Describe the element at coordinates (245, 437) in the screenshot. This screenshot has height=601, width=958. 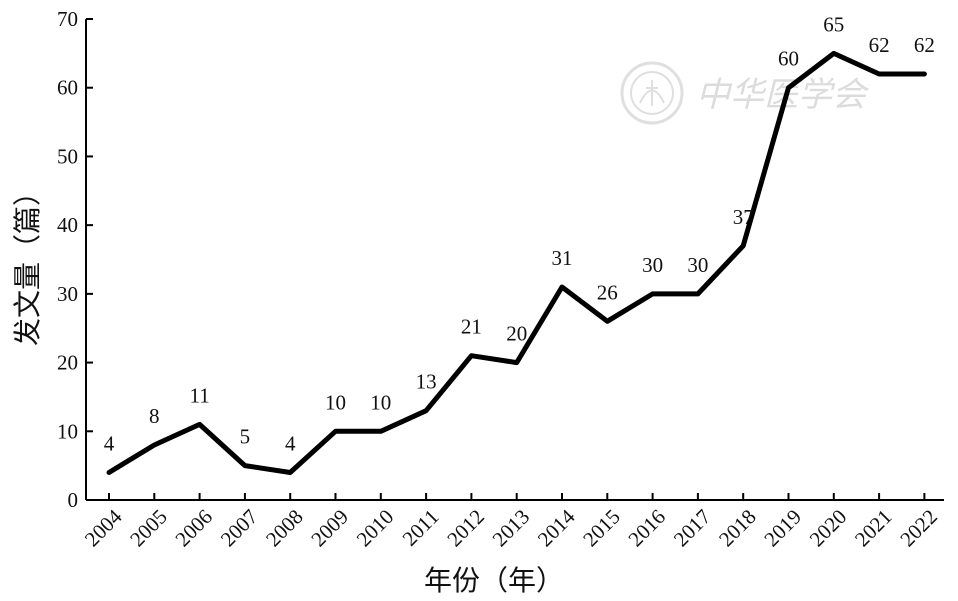
I see `data-label: 5` at that location.